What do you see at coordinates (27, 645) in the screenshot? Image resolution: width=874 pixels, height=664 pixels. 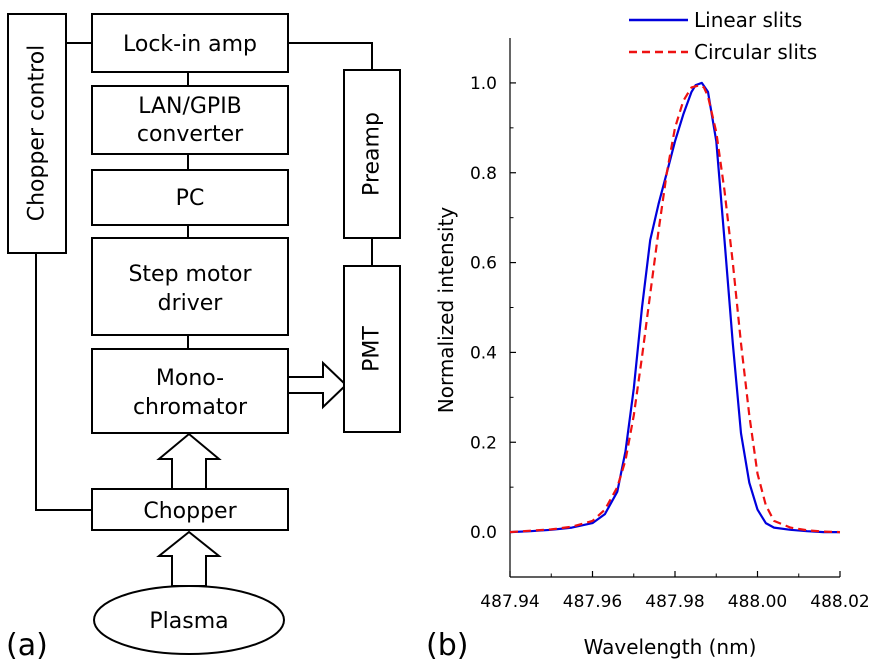 I see `panel-a-label: (a)` at bounding box center [27, 645].